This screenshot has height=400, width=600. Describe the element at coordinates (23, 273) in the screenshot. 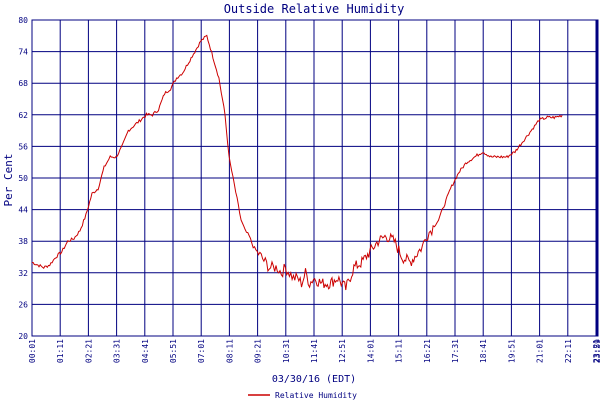

I see `y-tick-label: 32` at that location.